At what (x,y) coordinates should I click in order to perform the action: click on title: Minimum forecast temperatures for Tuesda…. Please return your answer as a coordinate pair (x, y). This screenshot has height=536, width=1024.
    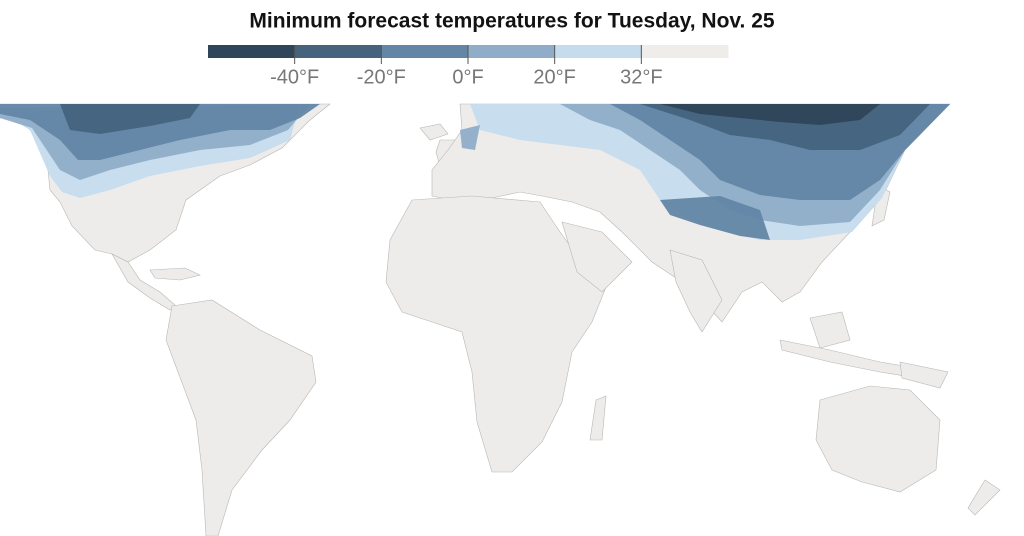
    Looking at the image, I should click on (511, 21).